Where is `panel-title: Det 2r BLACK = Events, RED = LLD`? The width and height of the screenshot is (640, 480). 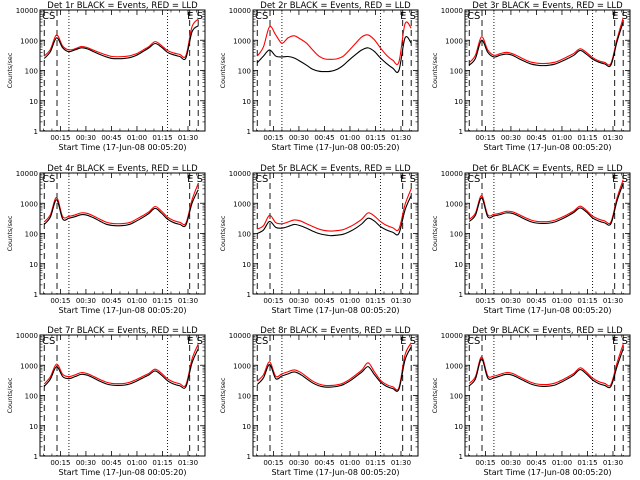 panel-title: Det 2r BLACK = Events, RED = LLD is located at coordinates (335, 6).